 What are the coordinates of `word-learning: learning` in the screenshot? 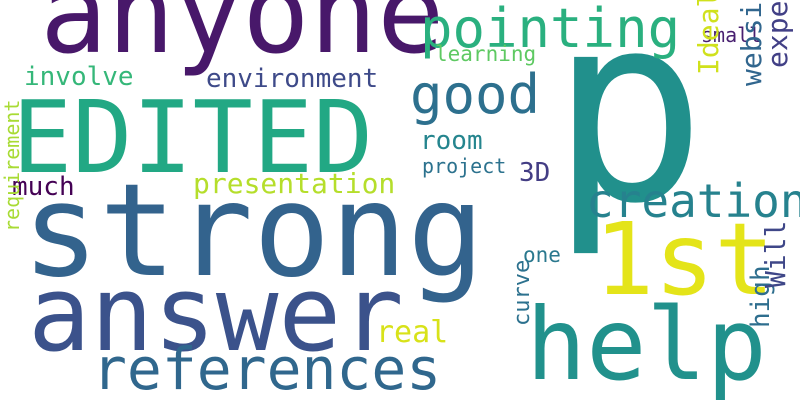 It's located at (486, 54).